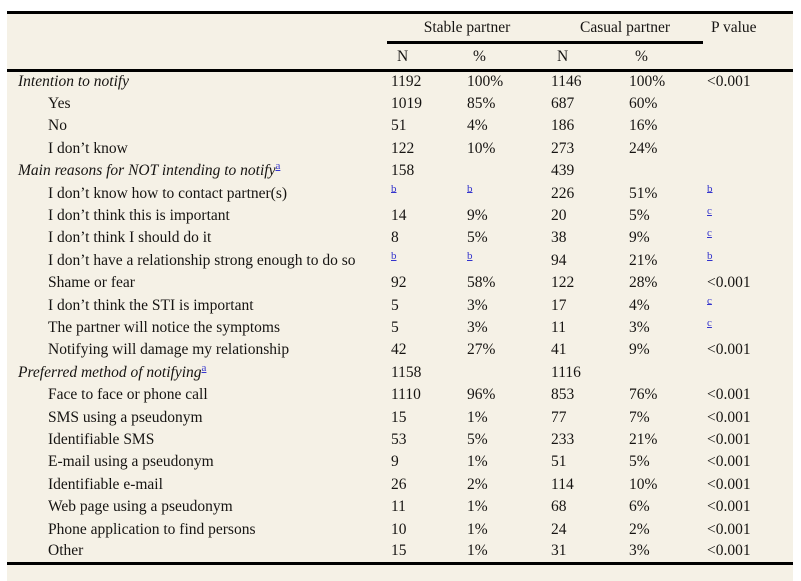  I want to click on stable-pct-cell: 3%, so click(477, 327).